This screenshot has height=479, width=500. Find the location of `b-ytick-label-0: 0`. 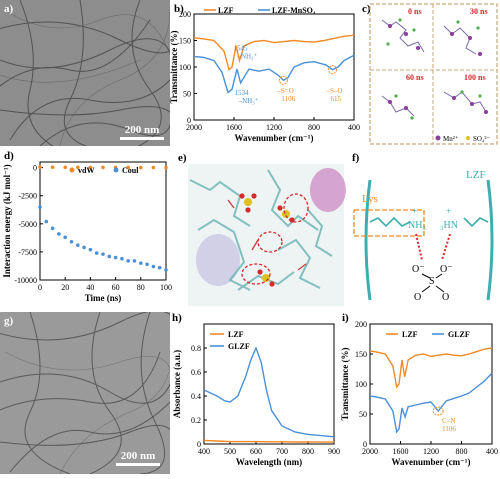

b-ytick-label-0: 0 is located at coordinates (189, 120).